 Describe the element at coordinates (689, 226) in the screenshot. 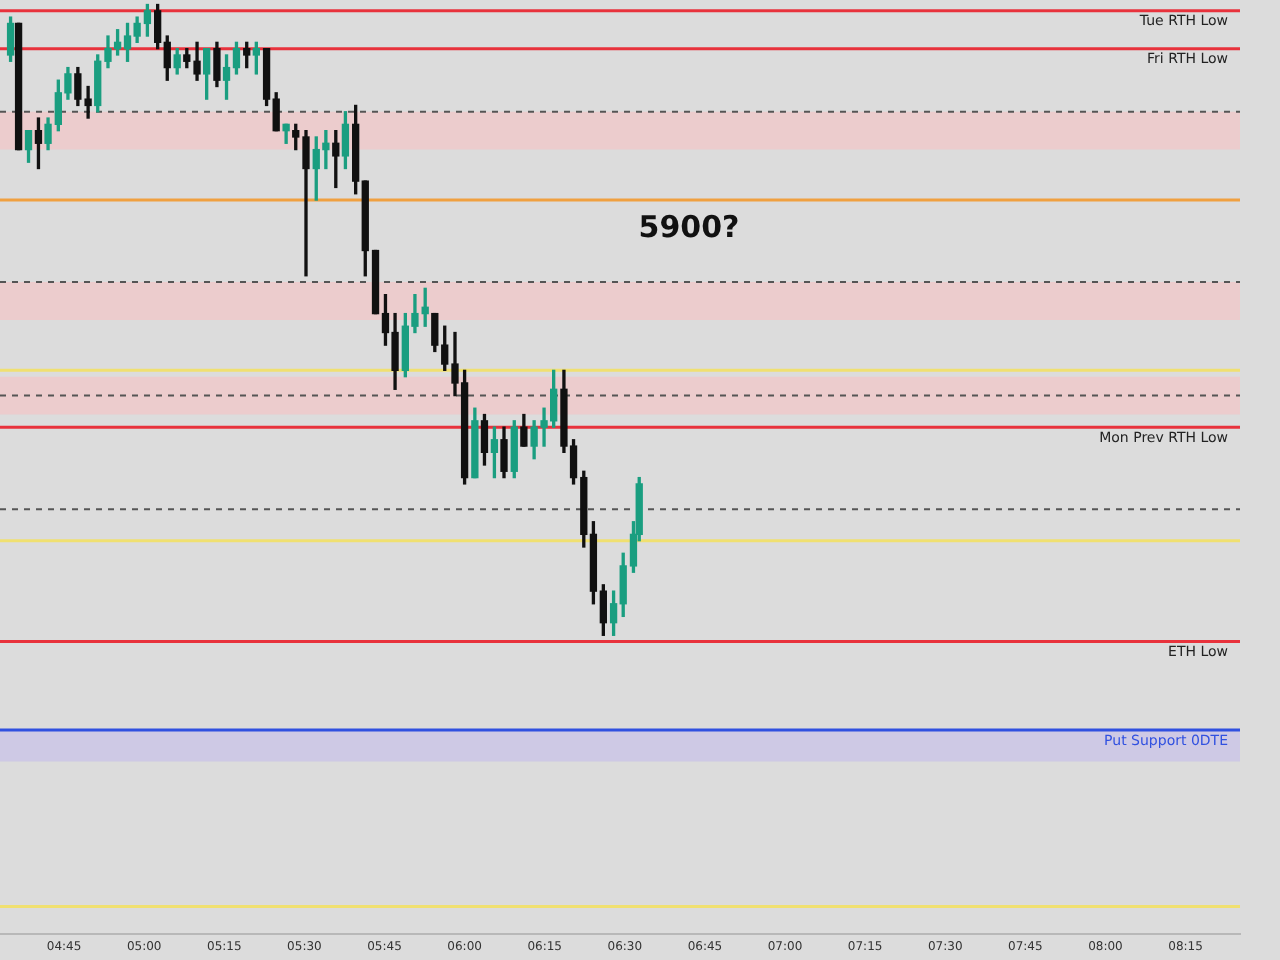

I see `annotation: 5900?` at that location.